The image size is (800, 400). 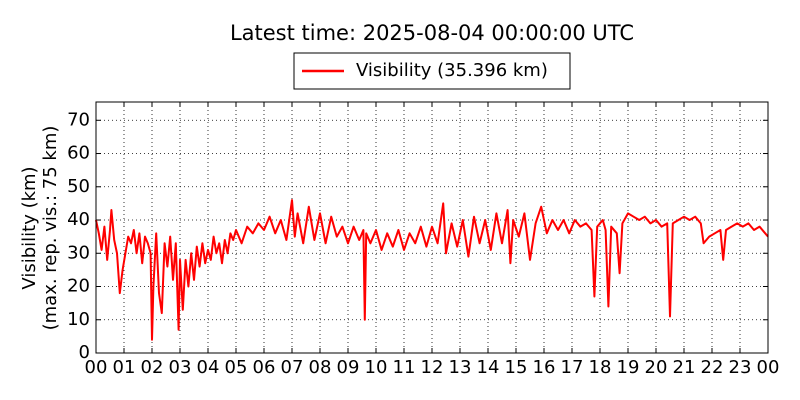 I want to click on x-tick-label: 01, so click(x=124, y=367).